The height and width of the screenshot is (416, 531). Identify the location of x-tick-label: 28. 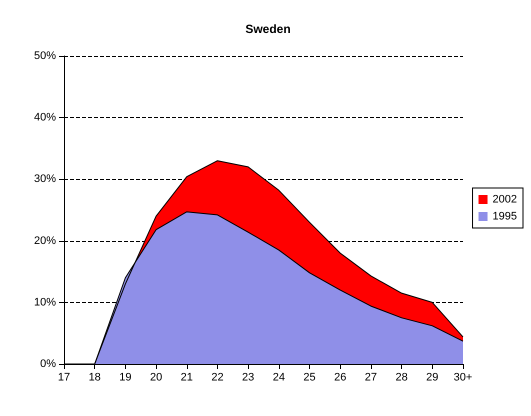
(401, 378).